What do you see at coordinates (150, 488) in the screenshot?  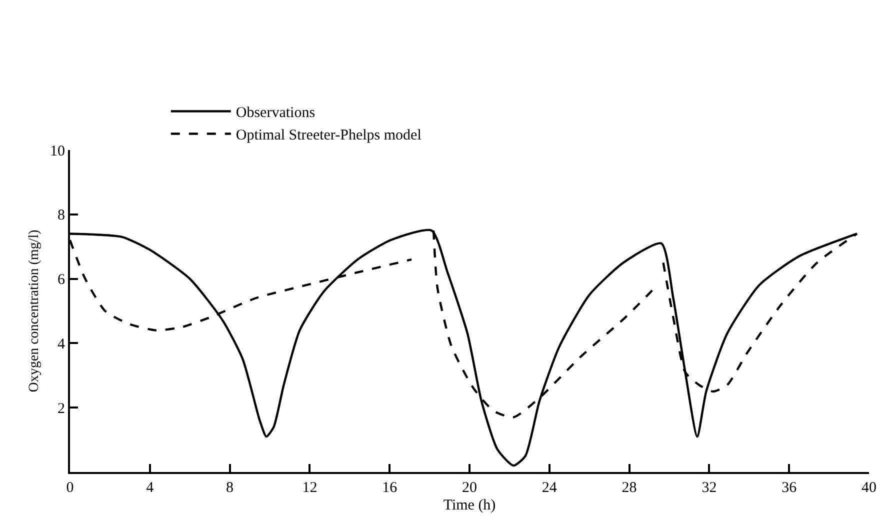 I see `x-tick-label: 4` at bounding box center [150, 488].